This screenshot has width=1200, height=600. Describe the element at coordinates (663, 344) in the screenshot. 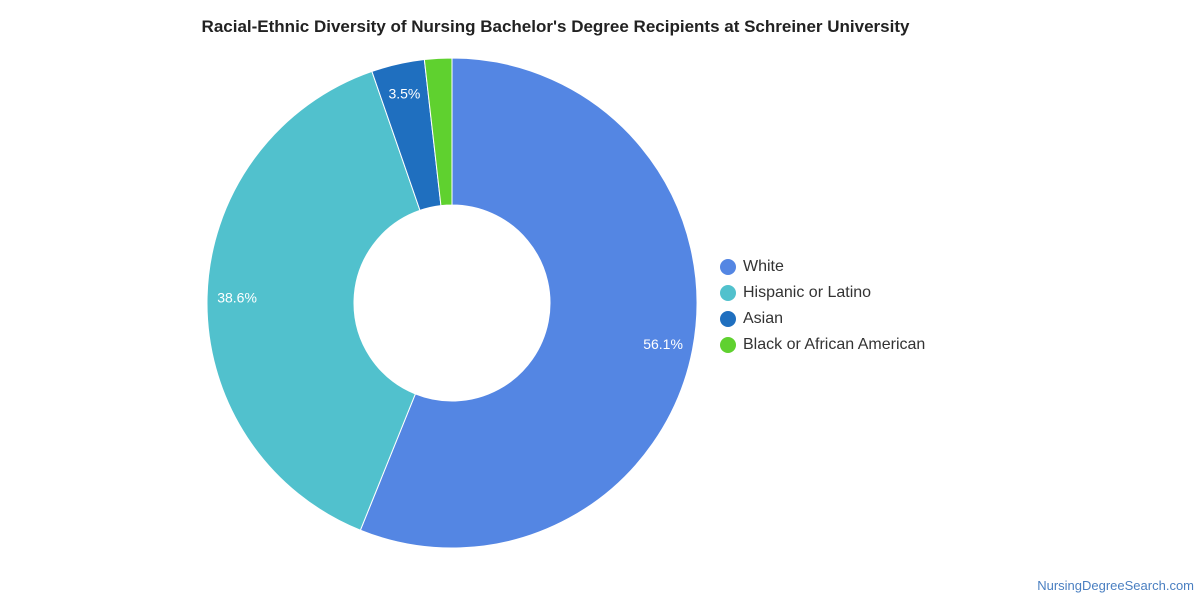

I see `slice-label: 56.1%` at that location.